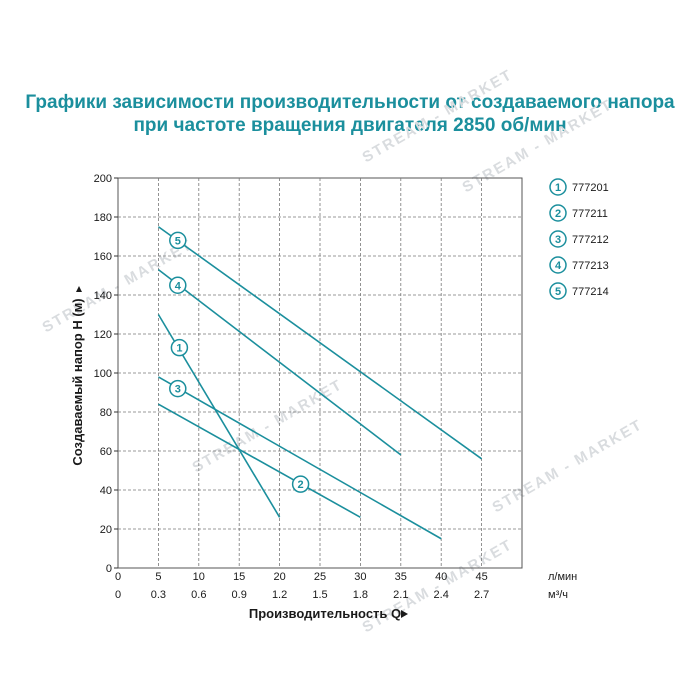 Image resolution: width=700 pixels, height=700 pixels. Describe the element at coordinates (360, 577) in the screenshot. I see `x-axis-tick-label-lpm: 30` at that location.